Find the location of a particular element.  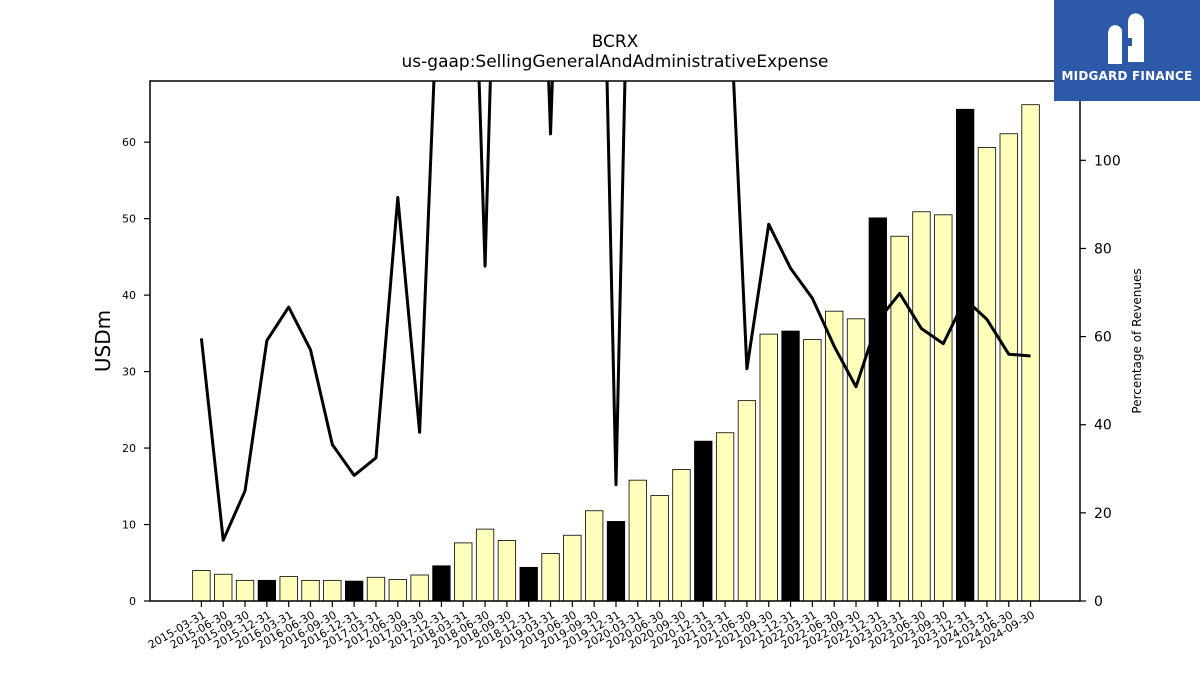

brand-logo: MIDGARD FINANCE is located at coordinates (1127, 50).